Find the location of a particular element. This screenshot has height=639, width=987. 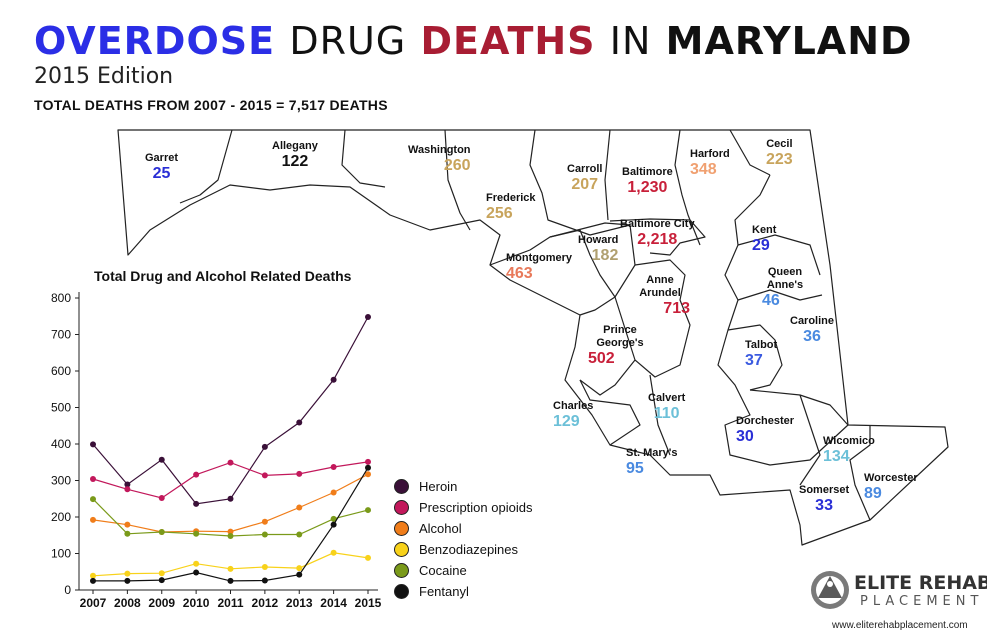

county-dorchester: Dorchester 30 is located at coordinates (765, 430).